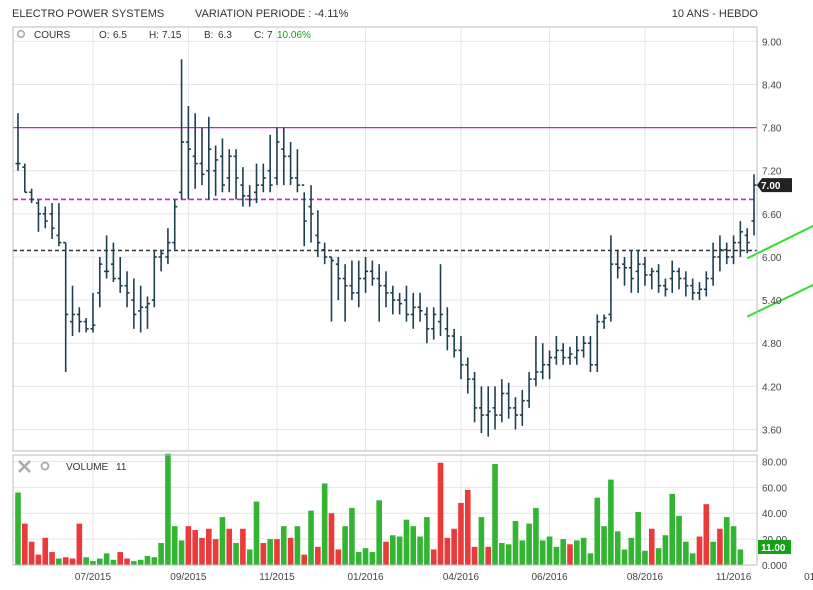 This screenshot has width=813, height=590. Describe the element at coordinates (779, 300) in the screenshot. I see `trend-line` at that location.